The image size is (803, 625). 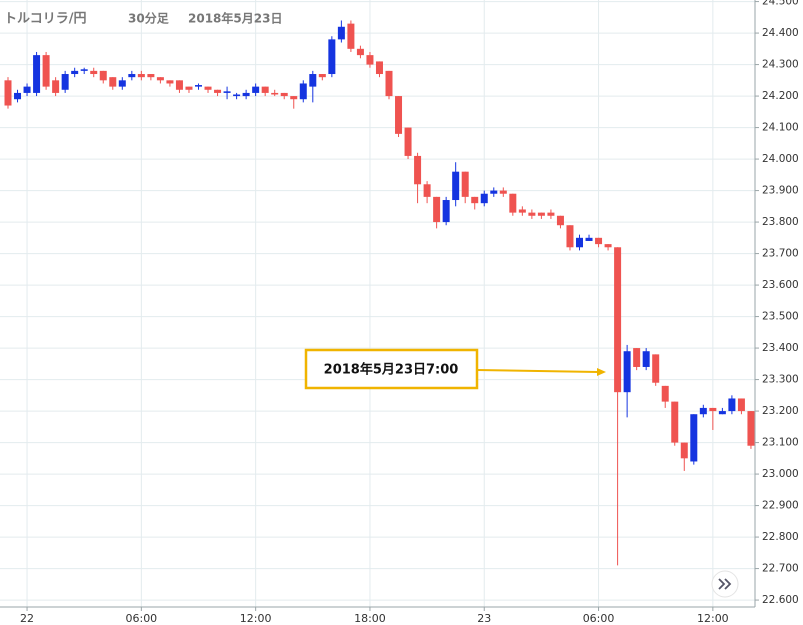 I want to click on annotation-arrowhead, so click(x=601, y=372).